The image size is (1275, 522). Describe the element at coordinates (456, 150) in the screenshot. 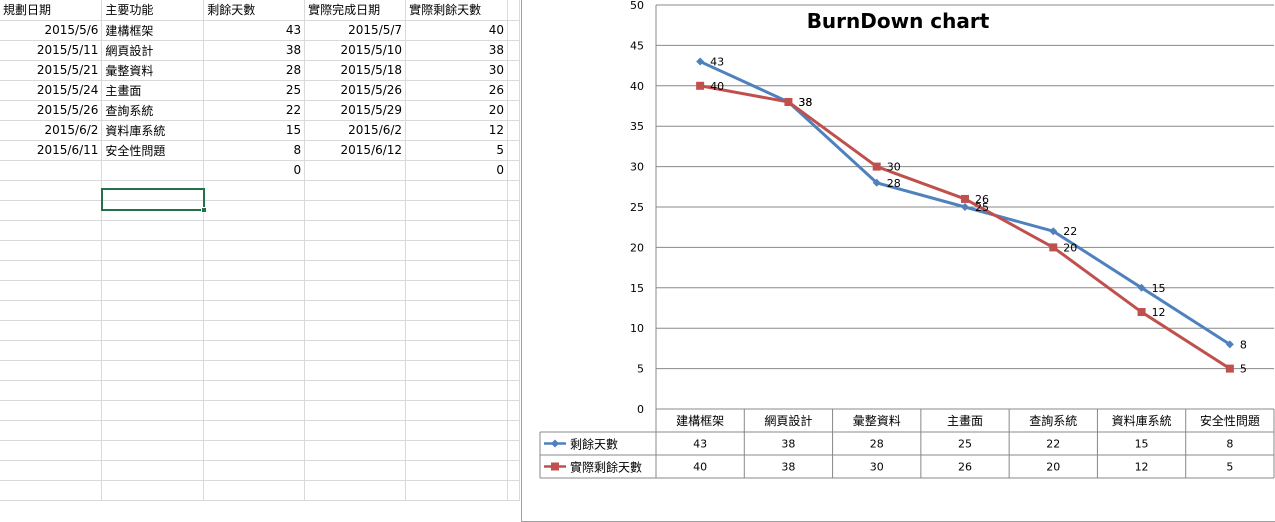

I see `cell-actual-remaining: 5` at that location.